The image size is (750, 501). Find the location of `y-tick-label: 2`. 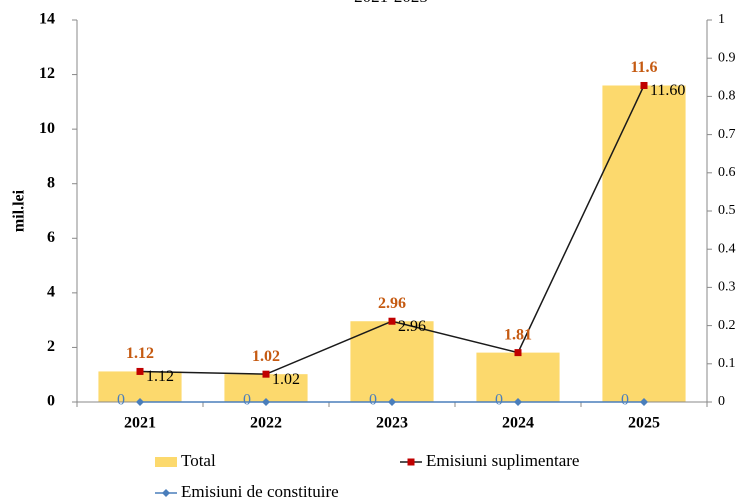

y-tick-label: 2 is located at coordinates (51, 346).